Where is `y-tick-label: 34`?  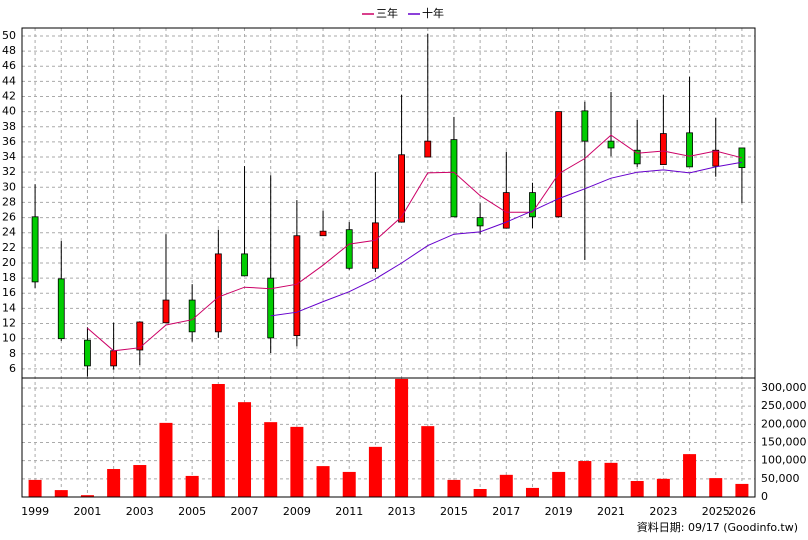
y-tick-label: 34 is located at coordinates (9, 156).